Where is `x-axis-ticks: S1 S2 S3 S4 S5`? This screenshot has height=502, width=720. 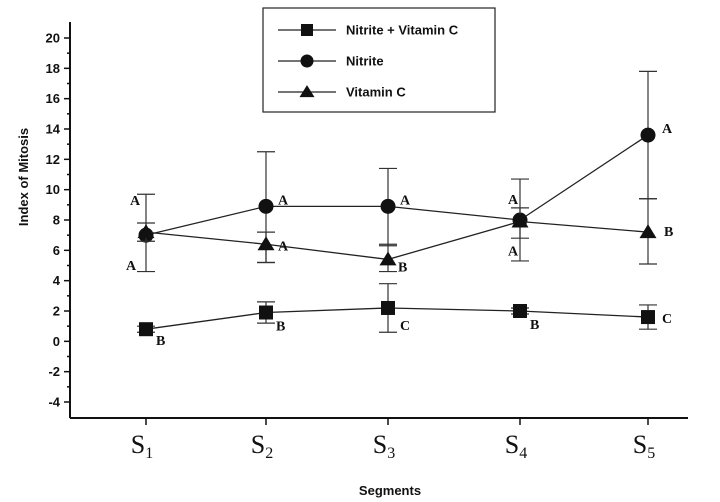
x-axis-ticks: S1 S2 S3 S4 S5 is located at coordinates (393, 440).